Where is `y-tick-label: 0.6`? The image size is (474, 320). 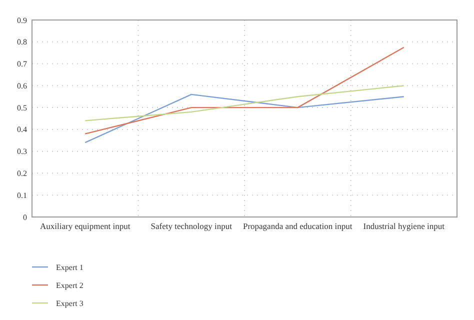
y-tick-label: 0.6 is located at coordinates (22, 85).